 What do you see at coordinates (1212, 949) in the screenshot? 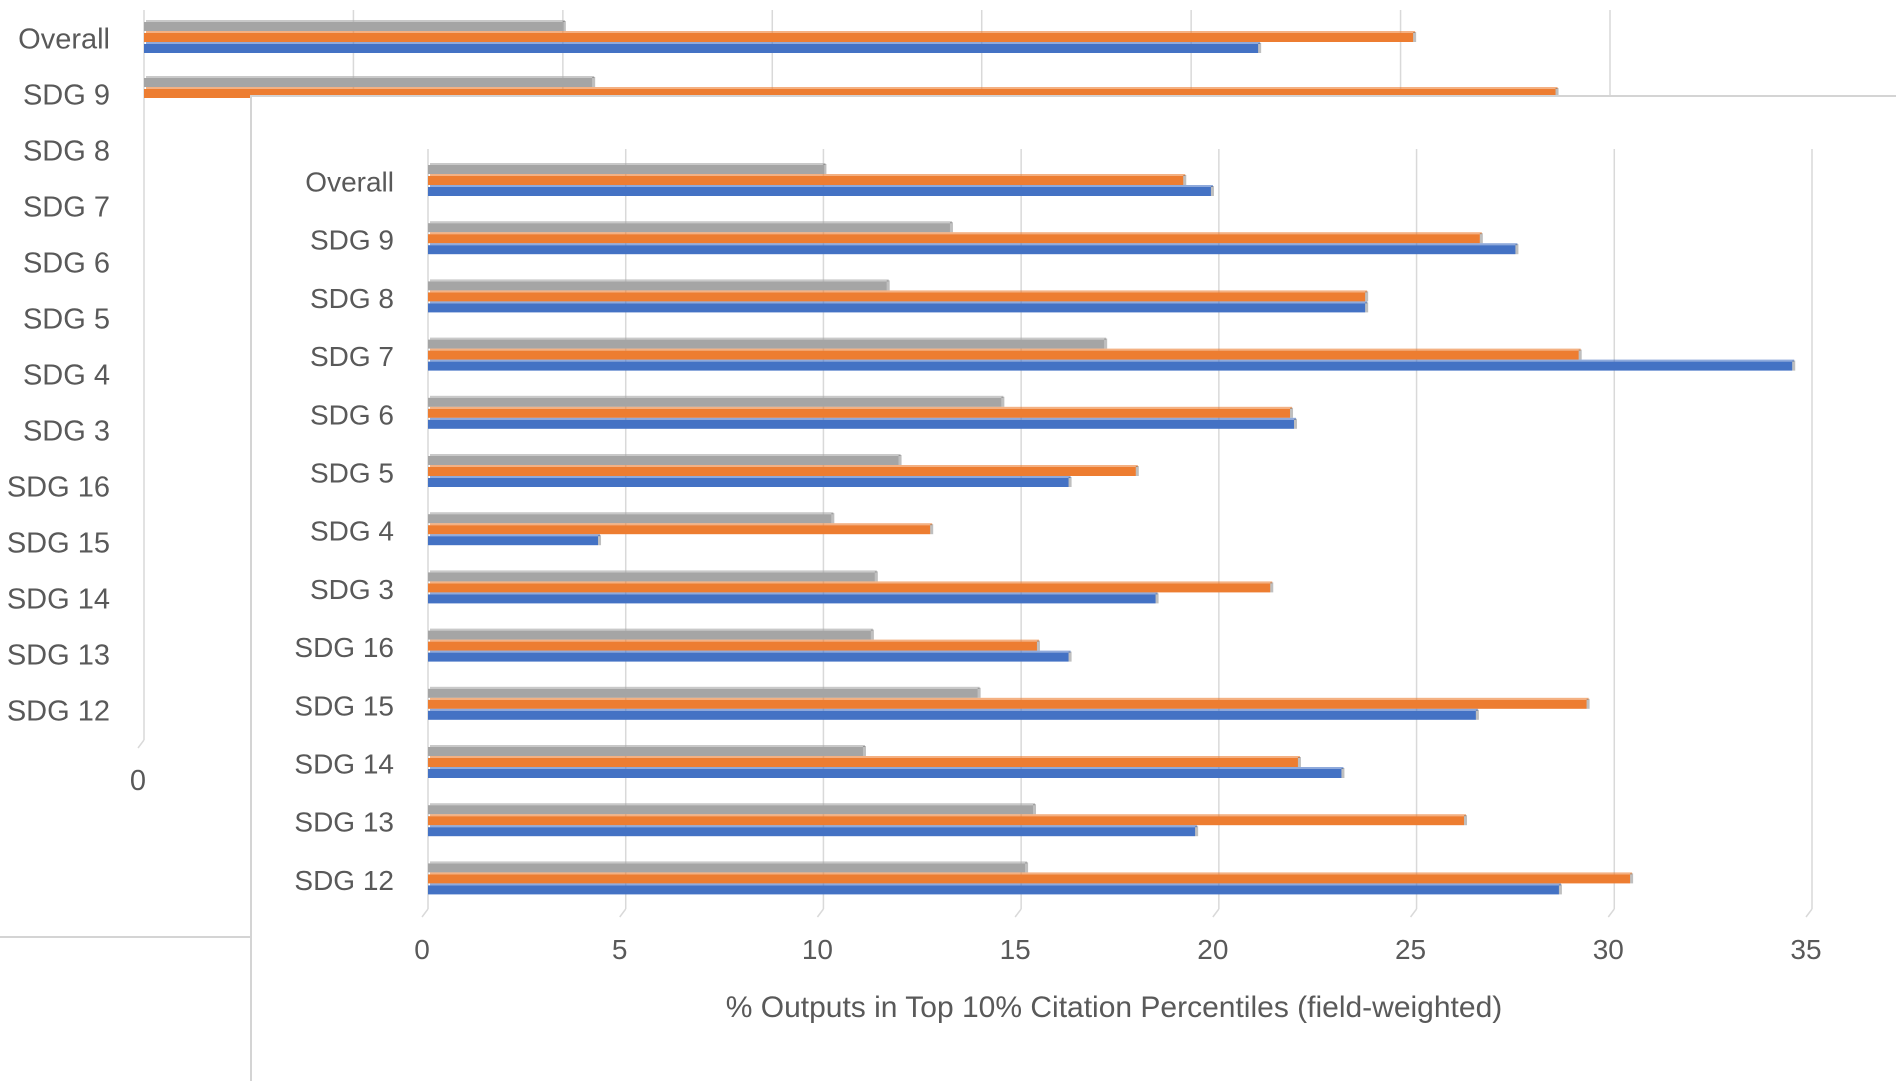
I see `x-tick-label: 20` at bounding box center [1212, 949].